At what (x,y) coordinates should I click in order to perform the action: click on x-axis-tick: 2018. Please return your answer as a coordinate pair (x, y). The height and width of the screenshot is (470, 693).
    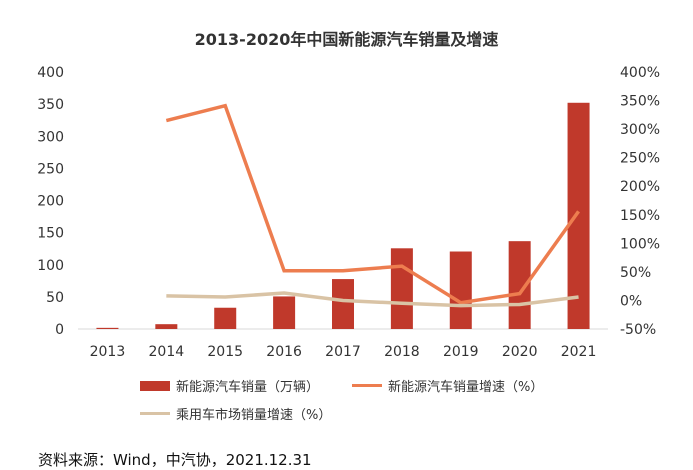
    Looking at the image, I should click on (402, 352).